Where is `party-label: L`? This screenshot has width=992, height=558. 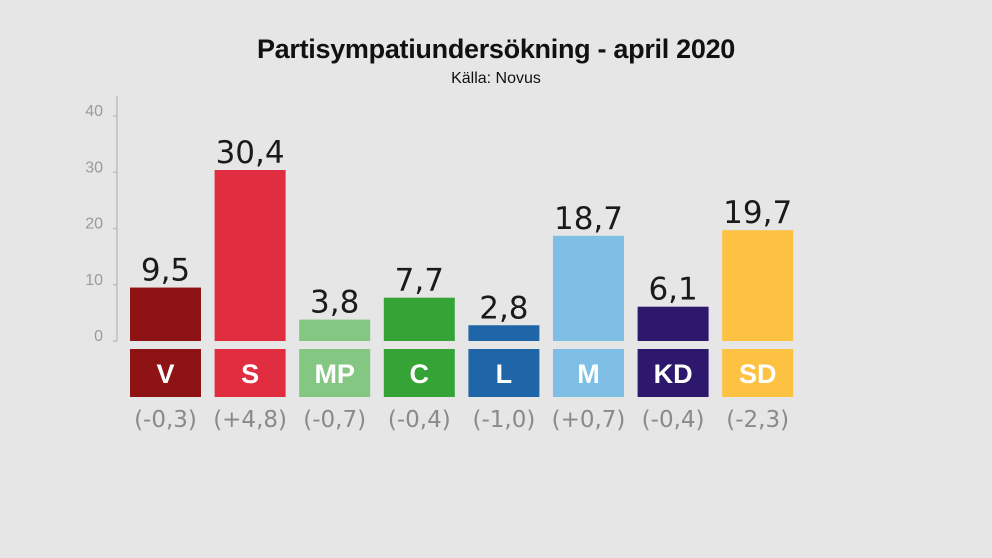 party-label: L is located at coordinates (504, 374).